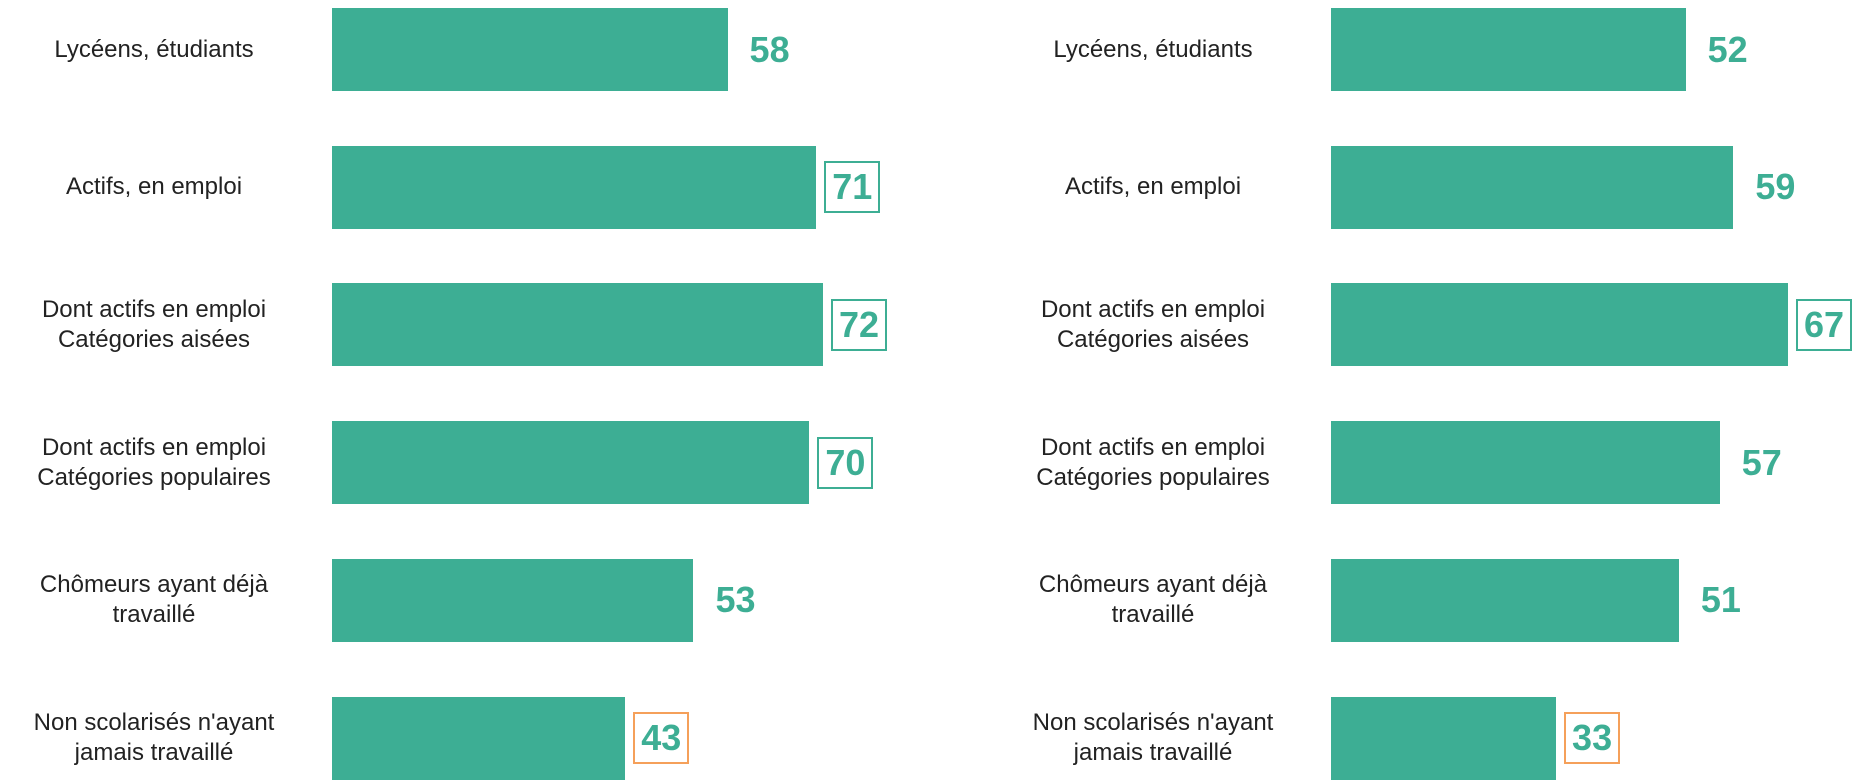  Describe the element at coordinates (1592, 738) in the screenshot. I see `value-label: 33` at that location.